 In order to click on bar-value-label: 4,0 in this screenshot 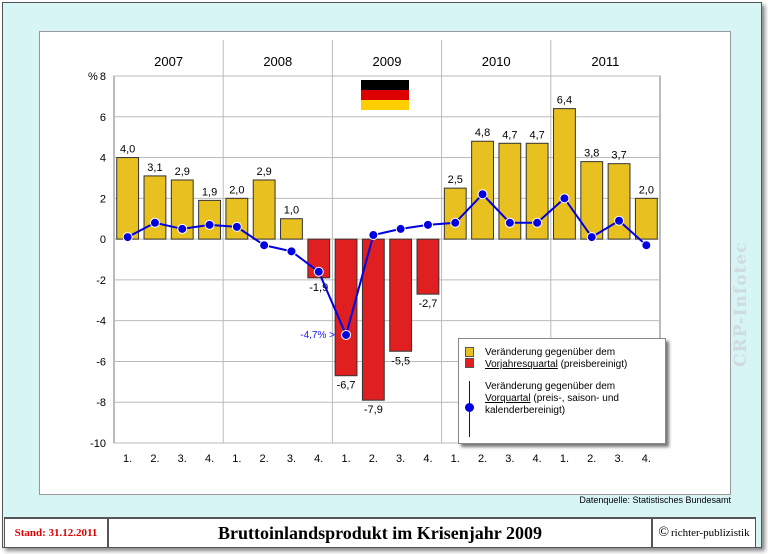, I will do `click(127, 150)`.